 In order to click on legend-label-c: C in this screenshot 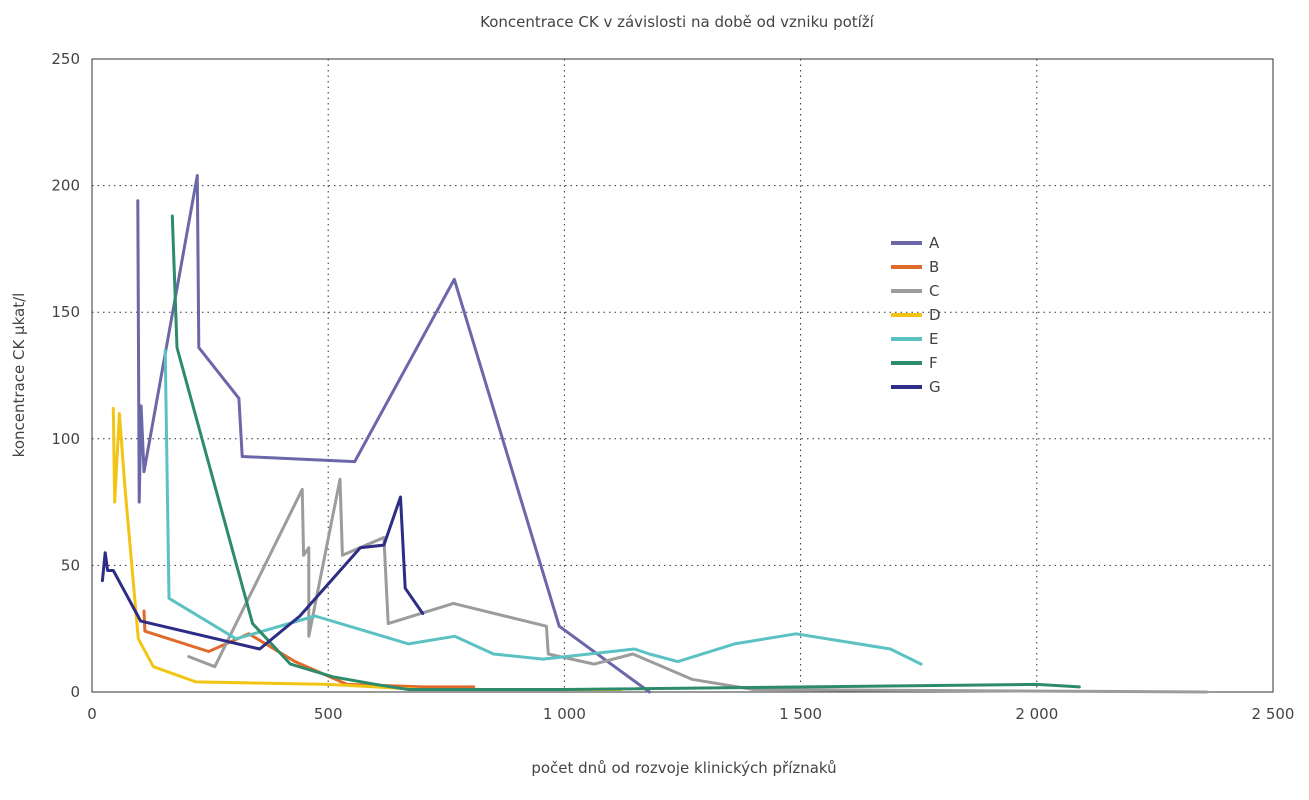, I will do `click(934, 291)`.